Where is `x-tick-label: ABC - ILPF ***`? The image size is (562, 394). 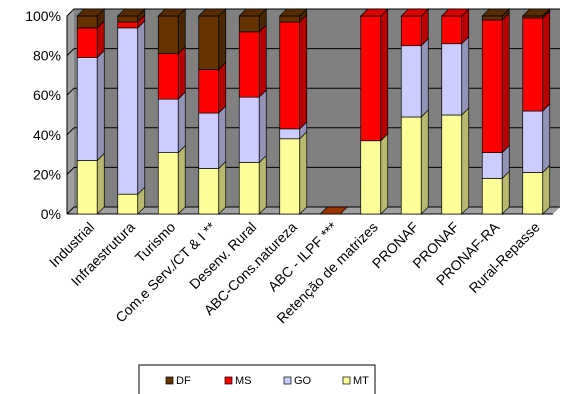 x-tick-label: ABC - ILPF *** is located at coordinates (303, 256).